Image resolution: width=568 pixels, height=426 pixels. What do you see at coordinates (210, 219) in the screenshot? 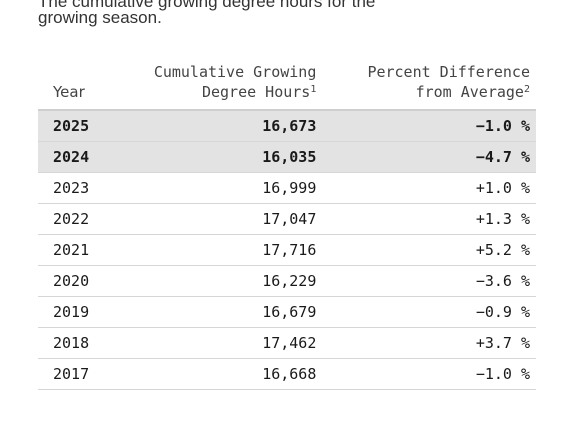
I see `gdh-value-cell: 17,047` at bounding box center [210, 219].